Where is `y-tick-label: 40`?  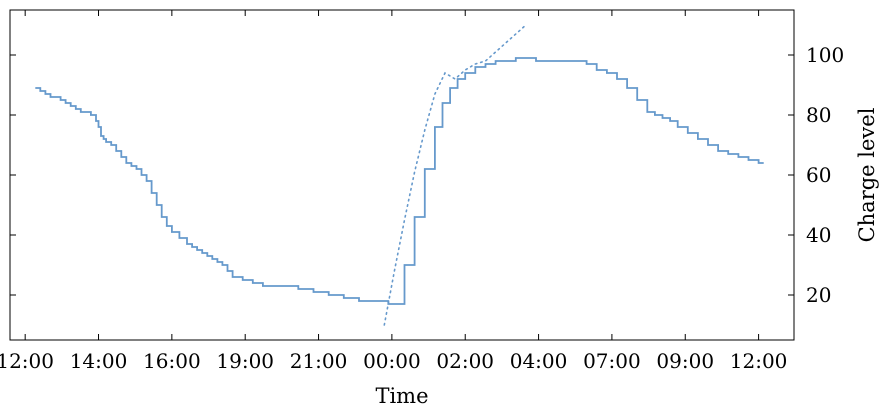 y-tick-label: 40 is located at coordinates (818, 235).